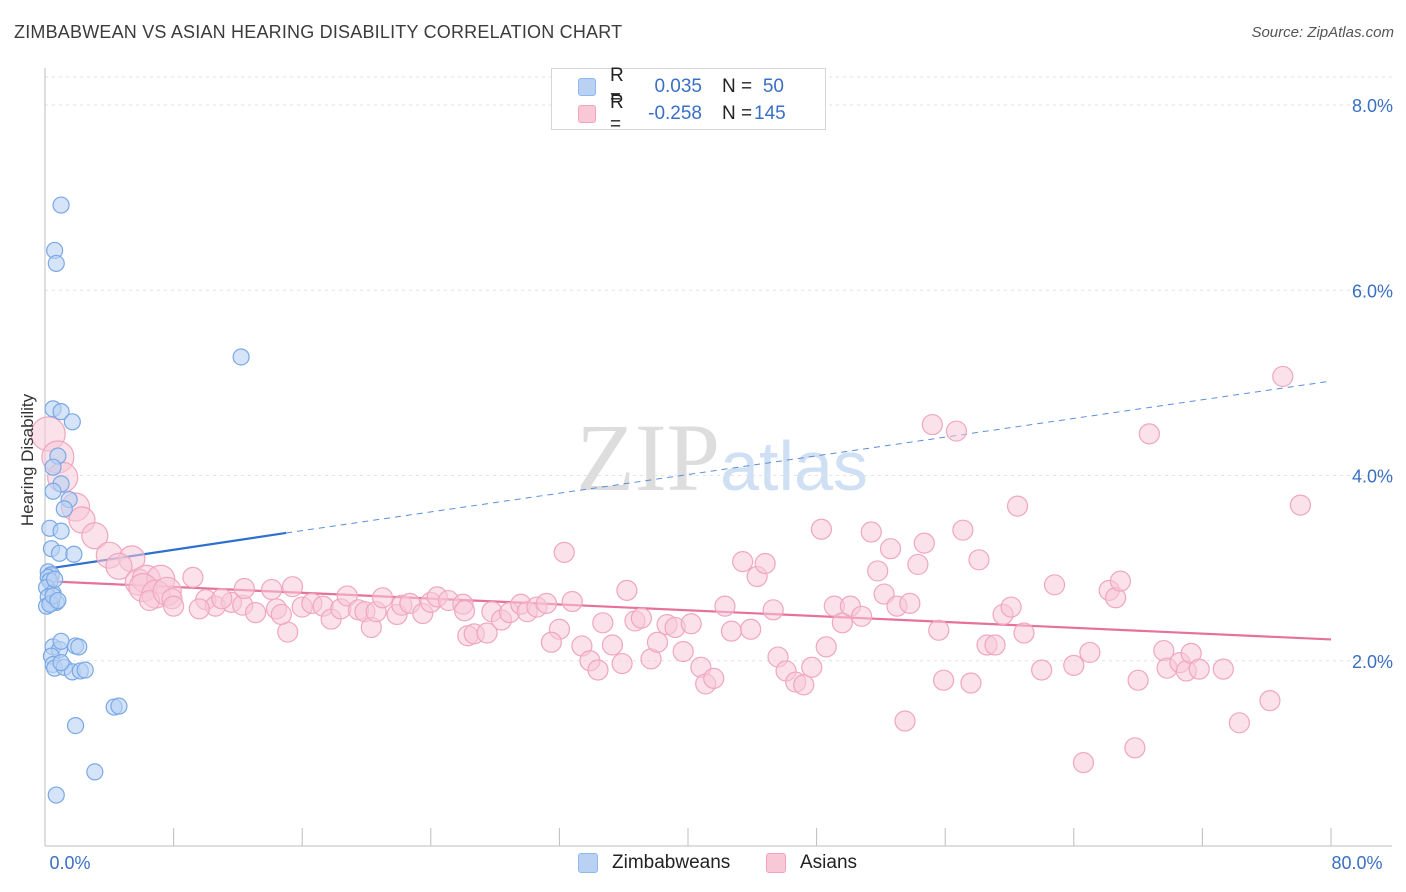 The image size is (1406, 892). I want to click on legend-r-value: 0.035, so click(678, 86).